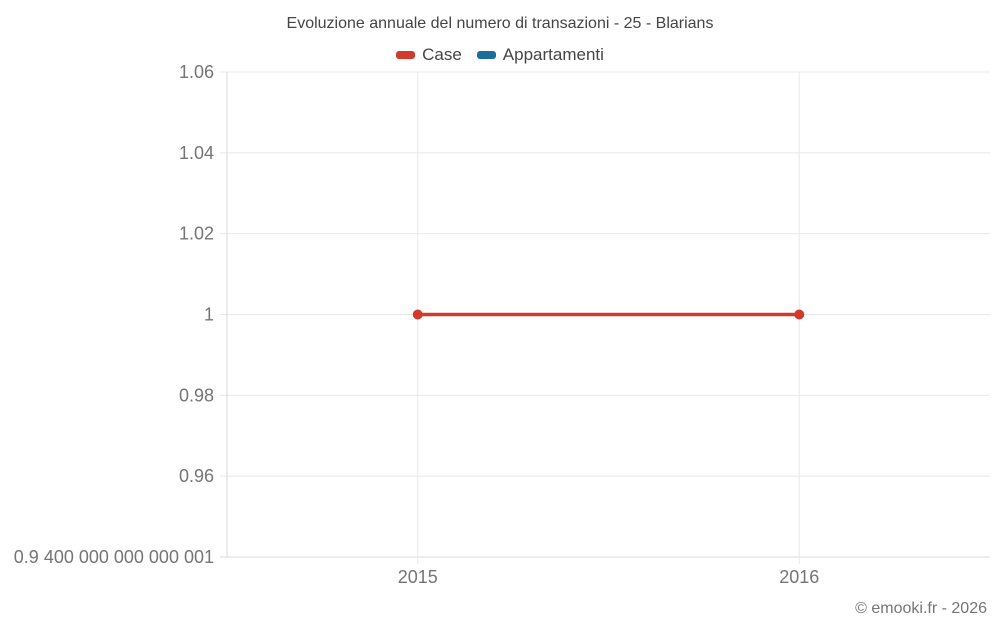 The image size is (1000, 625). Describe the element at coordinates (799, 314) in the screenshot. I see `data-point-case-2016` at that location.